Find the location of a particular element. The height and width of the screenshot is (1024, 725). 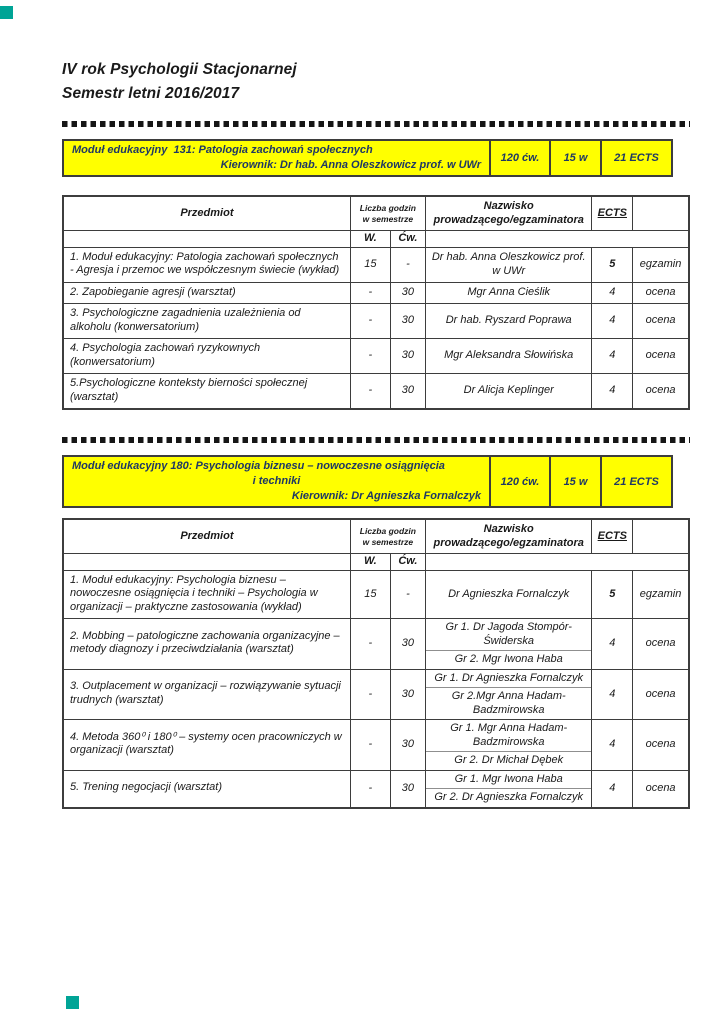

instructor-group: Gr 1. Mgr Iwona Haba is located at coordinates (508, 778).